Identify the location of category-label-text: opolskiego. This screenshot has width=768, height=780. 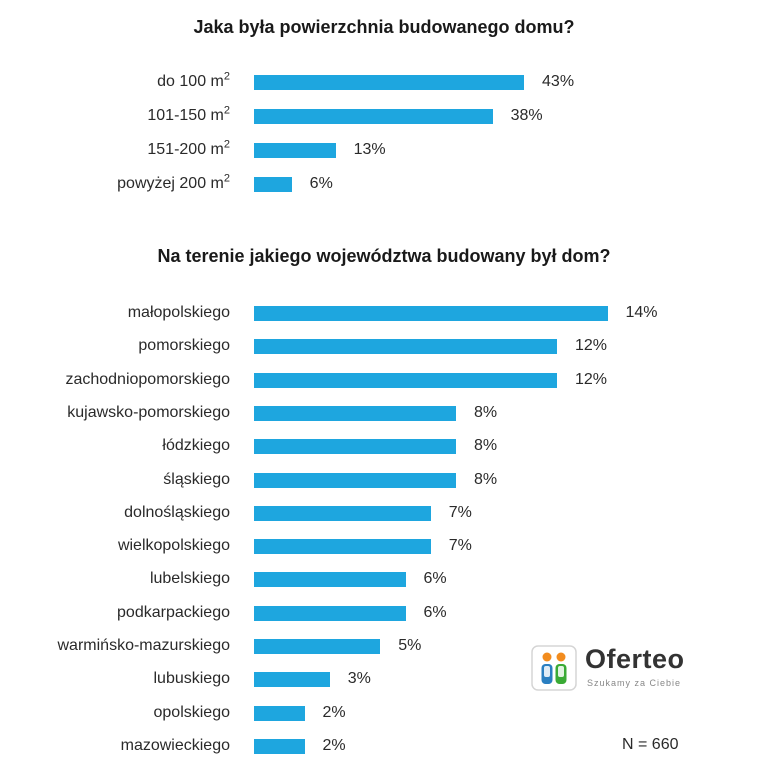
(192, 712).